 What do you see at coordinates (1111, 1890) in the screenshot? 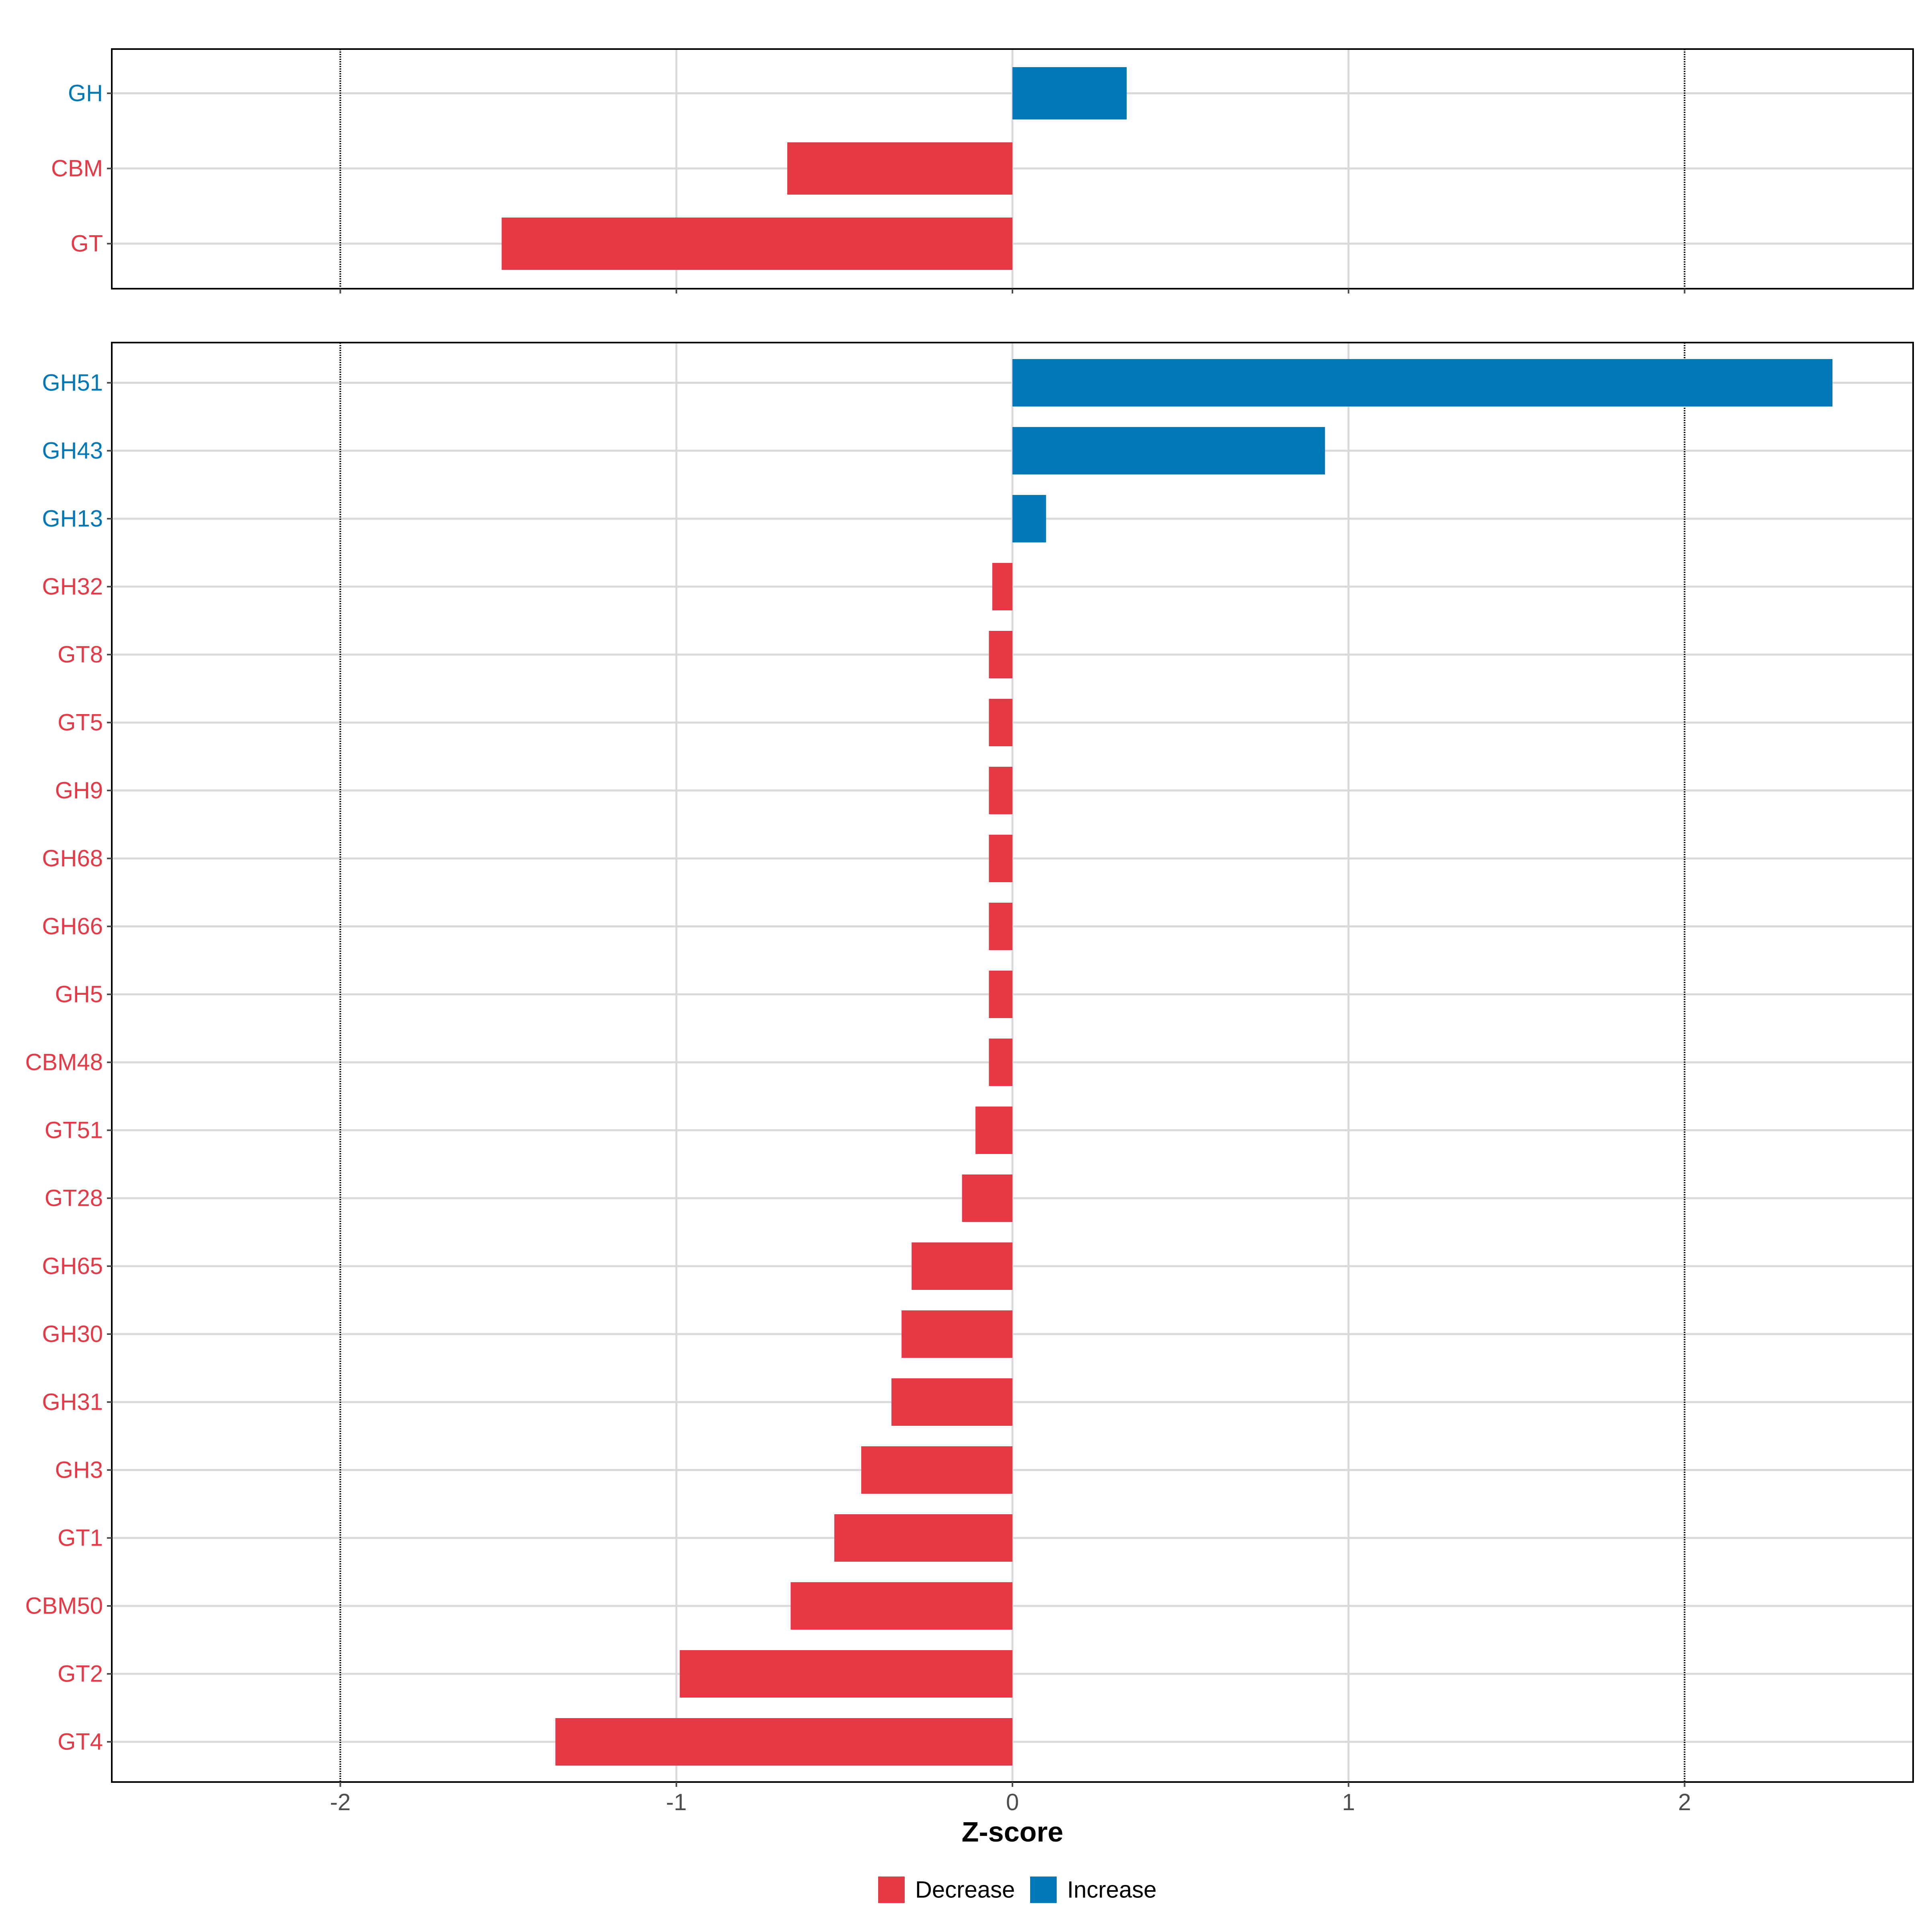
I see `legend-label-increase: Increase` at bounding box center [1111, 1890].